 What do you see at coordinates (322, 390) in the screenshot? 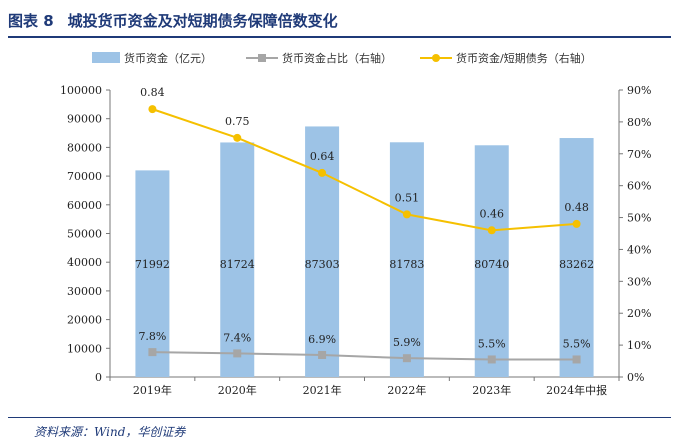
I see `x-tick-label: 2021年` at bounding box center [322, 390].